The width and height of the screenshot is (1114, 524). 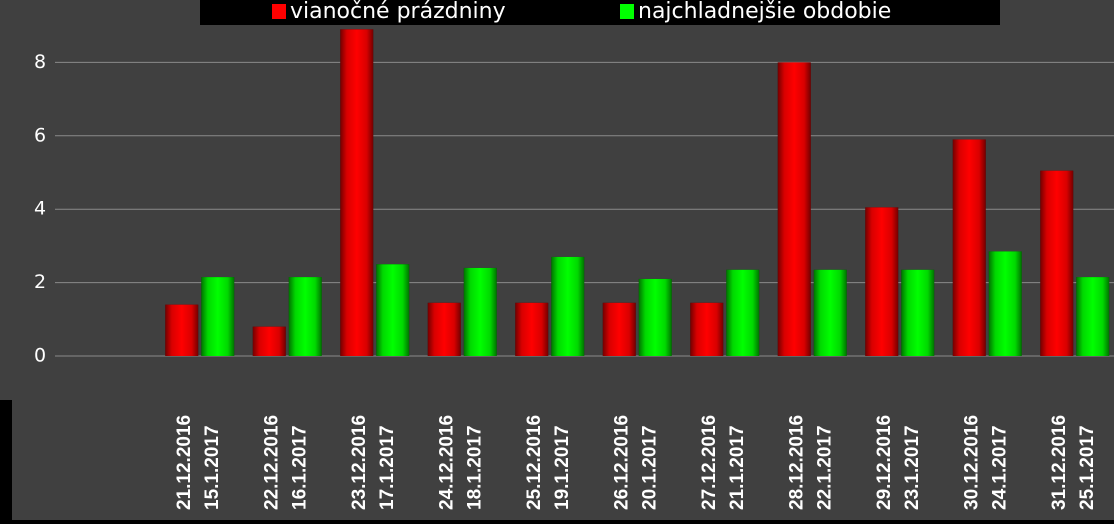 What do you see at coordinates (600, 12) in the screenshot?
I see `legend-box` at bounding box center [600, 12].